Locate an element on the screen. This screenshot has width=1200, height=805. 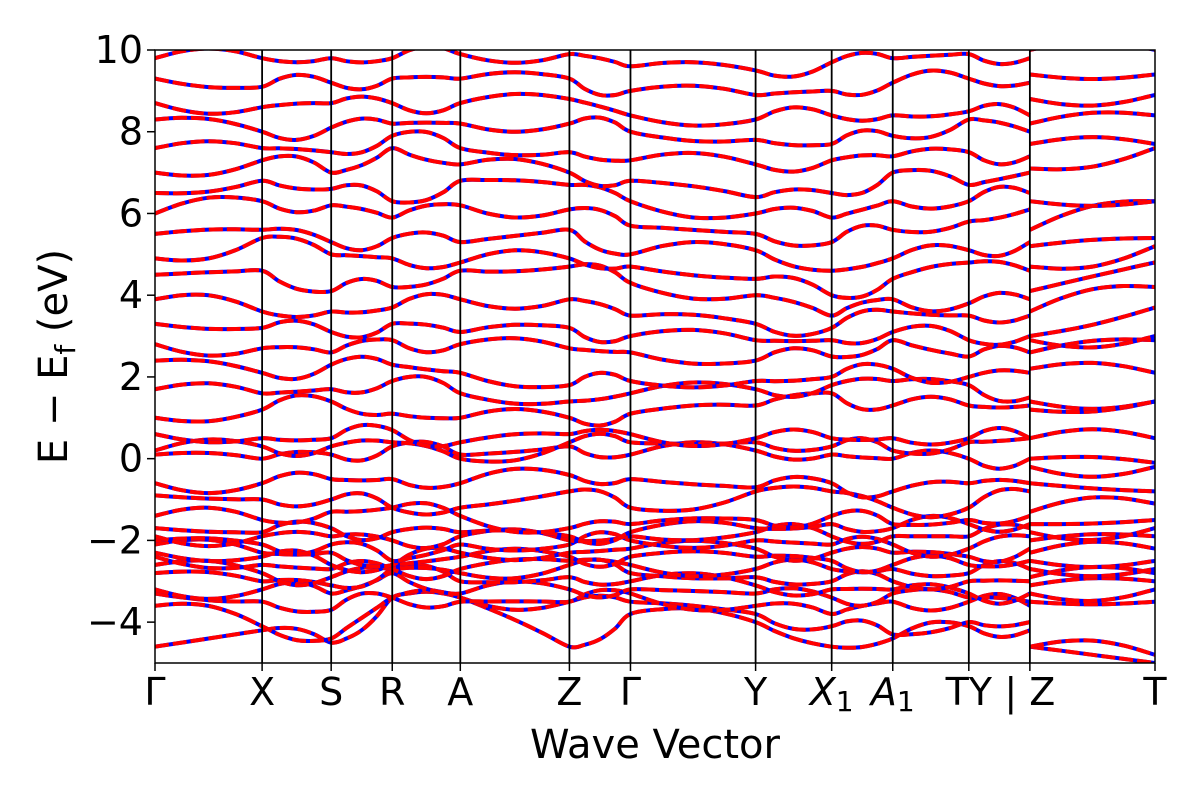
x-tick-label-8: X1 is located at coordinates (831, 694).